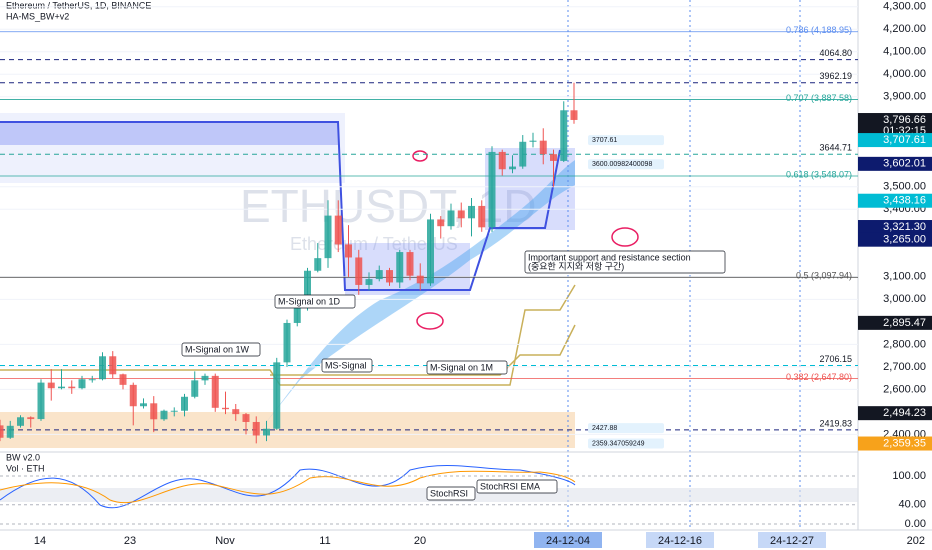 Image resolution: width=932 pixels, height=550 pixels. Describe the element at coordinates (904, 413) in the screenshot. I see `price-badge-label: 2,494.23` at that location.